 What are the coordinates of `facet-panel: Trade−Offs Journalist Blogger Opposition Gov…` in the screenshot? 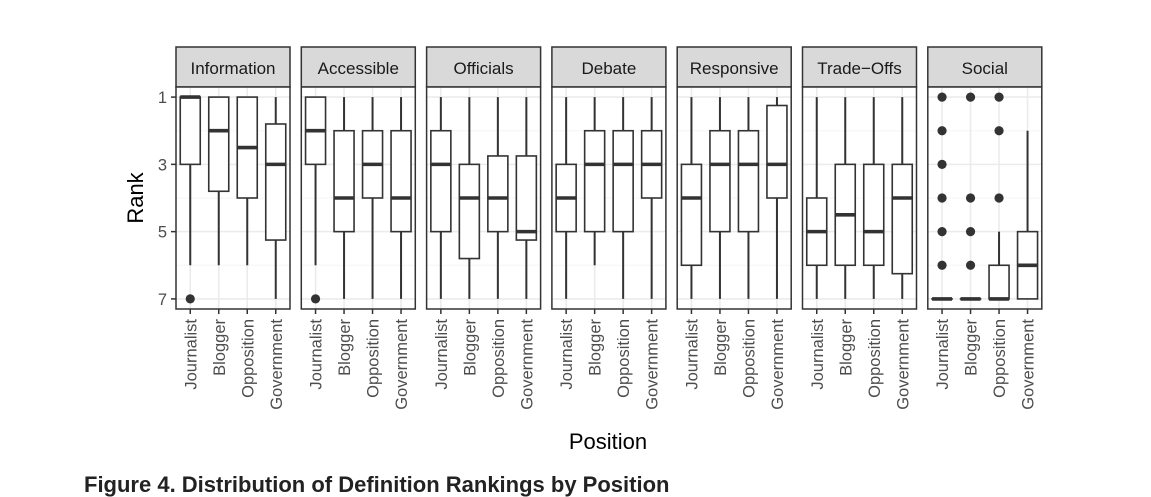 It's located at (860, 228).